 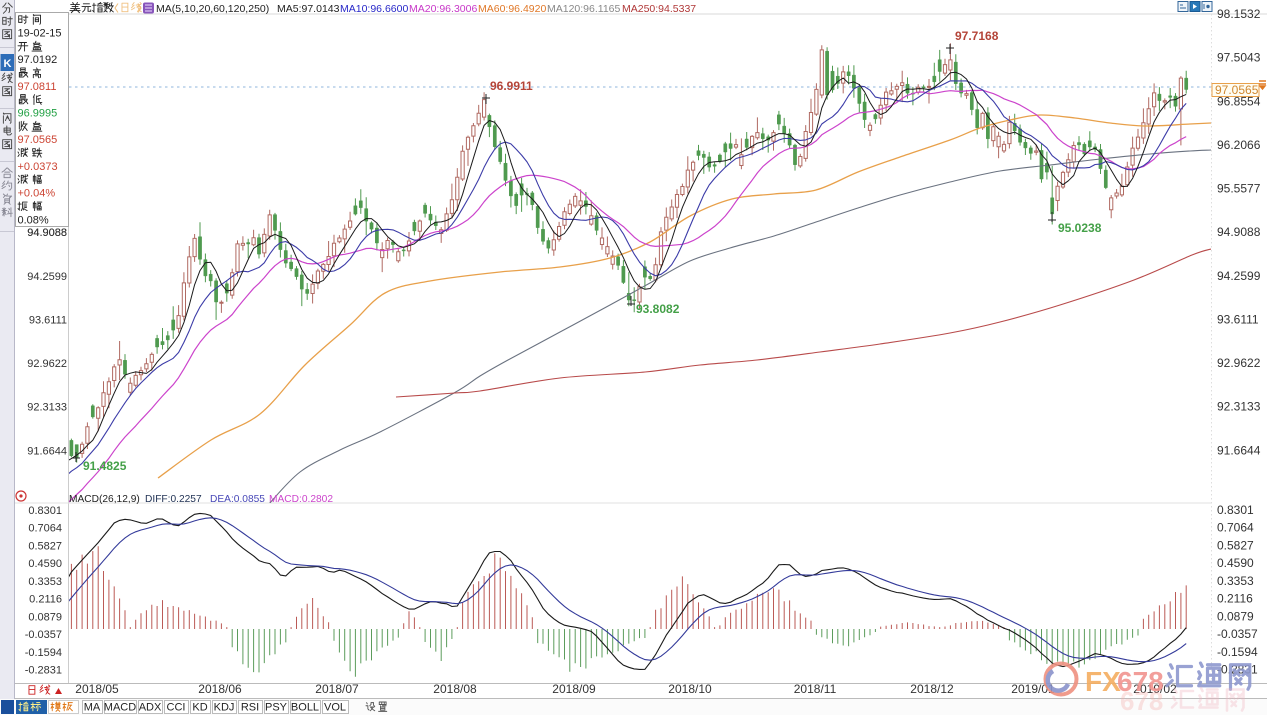 I want to click on svg-text: 0.08%, so click(x=33, y=220).